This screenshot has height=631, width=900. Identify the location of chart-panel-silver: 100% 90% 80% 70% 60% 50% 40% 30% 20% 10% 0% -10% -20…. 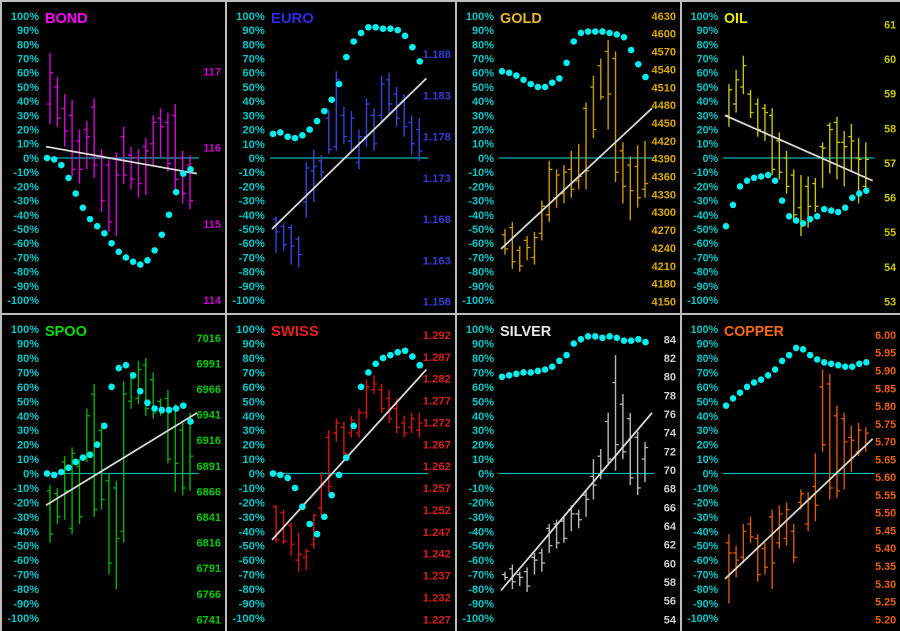
(569, 473).